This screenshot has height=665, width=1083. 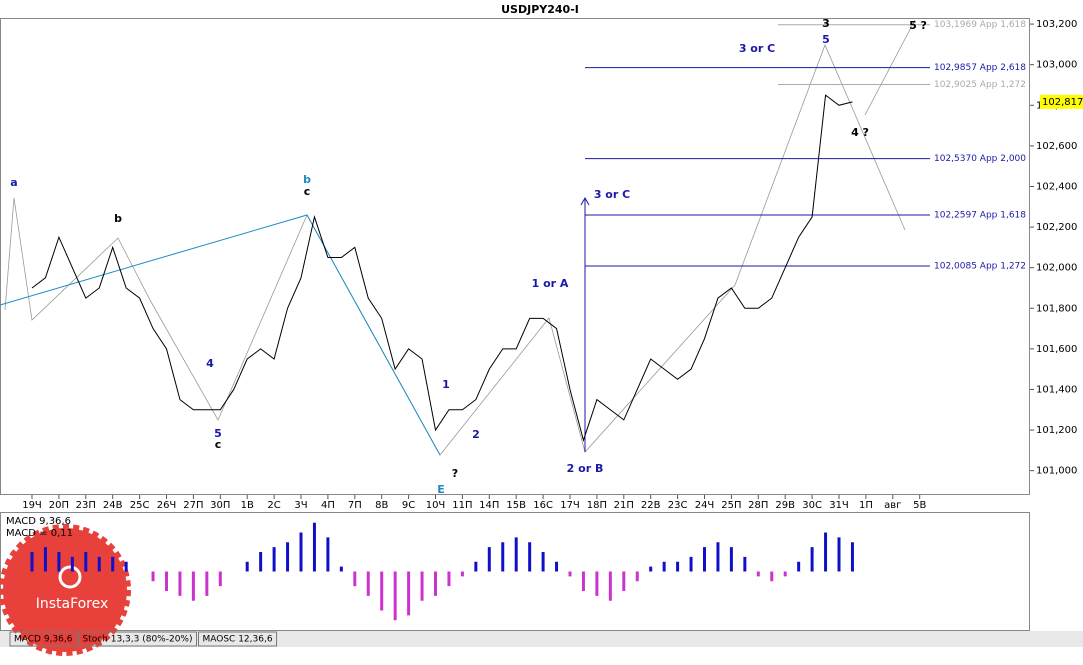 What do you see at coordinates (678, 505) in the screenshot?
I see `x-tick-label: 23С` at bounding box center [678, 505].